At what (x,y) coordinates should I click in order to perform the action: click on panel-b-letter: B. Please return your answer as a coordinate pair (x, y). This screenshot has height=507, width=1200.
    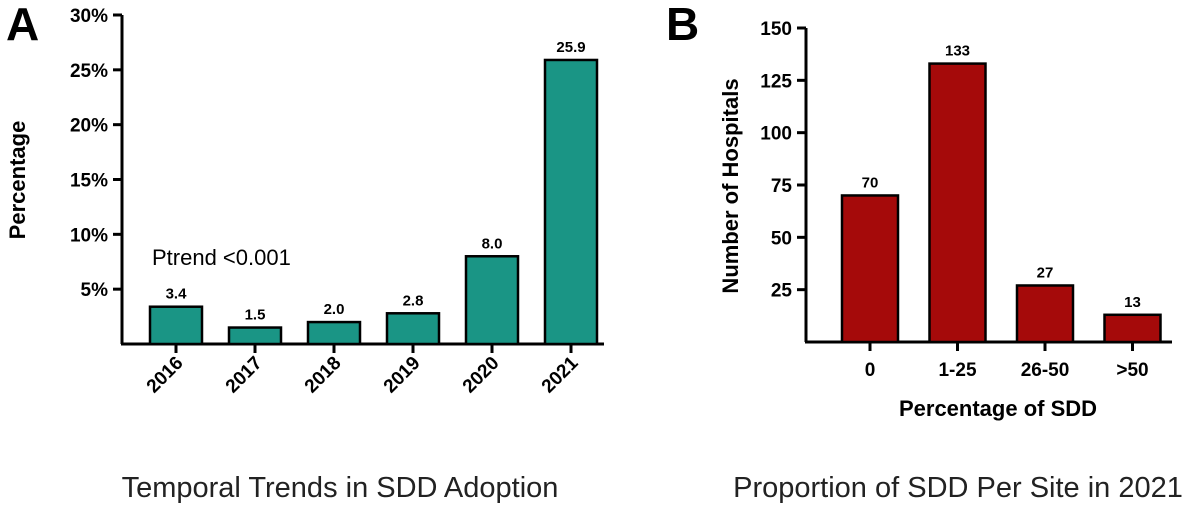
    Looking at the image, I should click on (682, 25).